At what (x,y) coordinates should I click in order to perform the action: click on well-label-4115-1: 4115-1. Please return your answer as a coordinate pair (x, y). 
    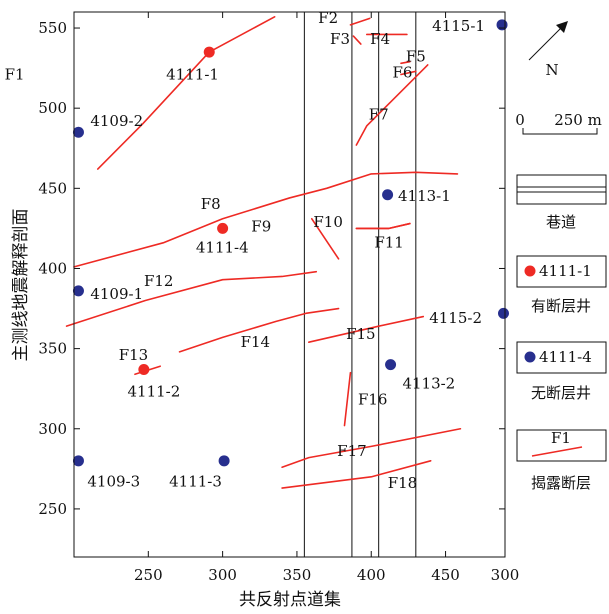
    Looking at the image, I should click on (458, 26).